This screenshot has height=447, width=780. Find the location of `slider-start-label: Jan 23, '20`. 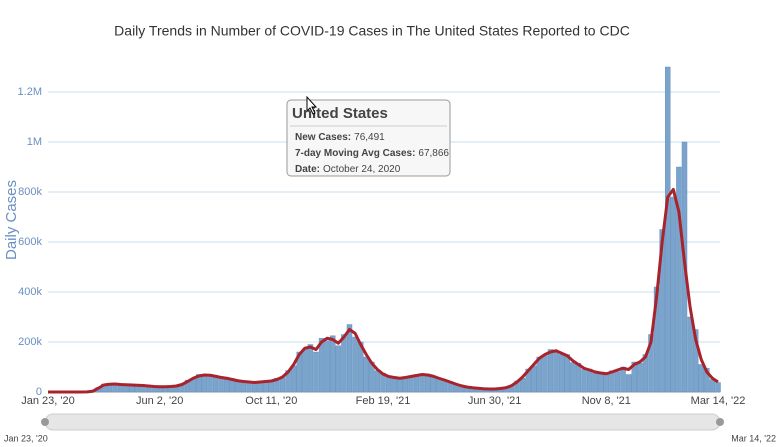

slider-start-label: Jan 23, '20 is located at coordinates (26, 438).